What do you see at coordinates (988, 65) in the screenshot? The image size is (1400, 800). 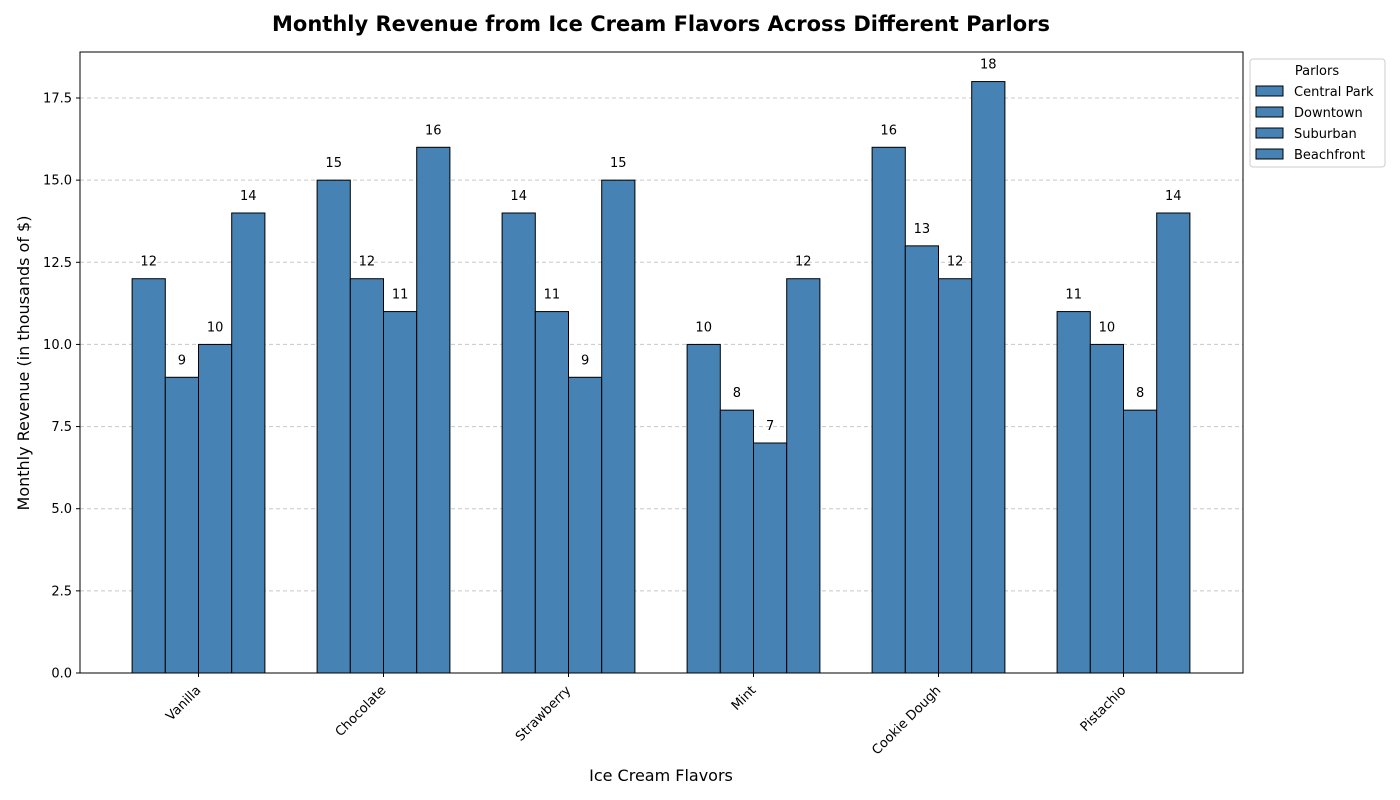 I see `data-label: 18` at bounding box center [988, 65].